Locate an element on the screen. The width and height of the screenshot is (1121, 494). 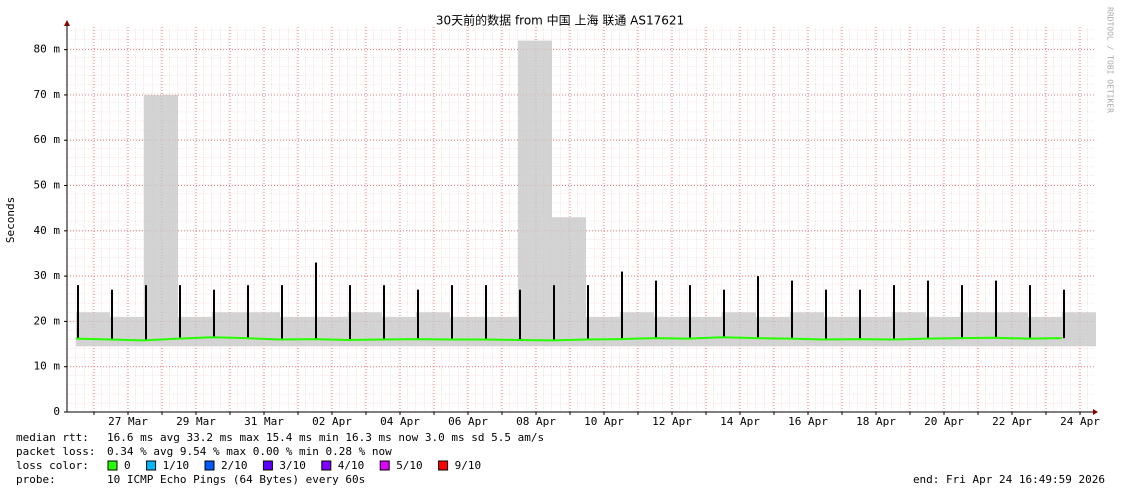
y-tick-label: 70 m is located at coordinates (47, 94).